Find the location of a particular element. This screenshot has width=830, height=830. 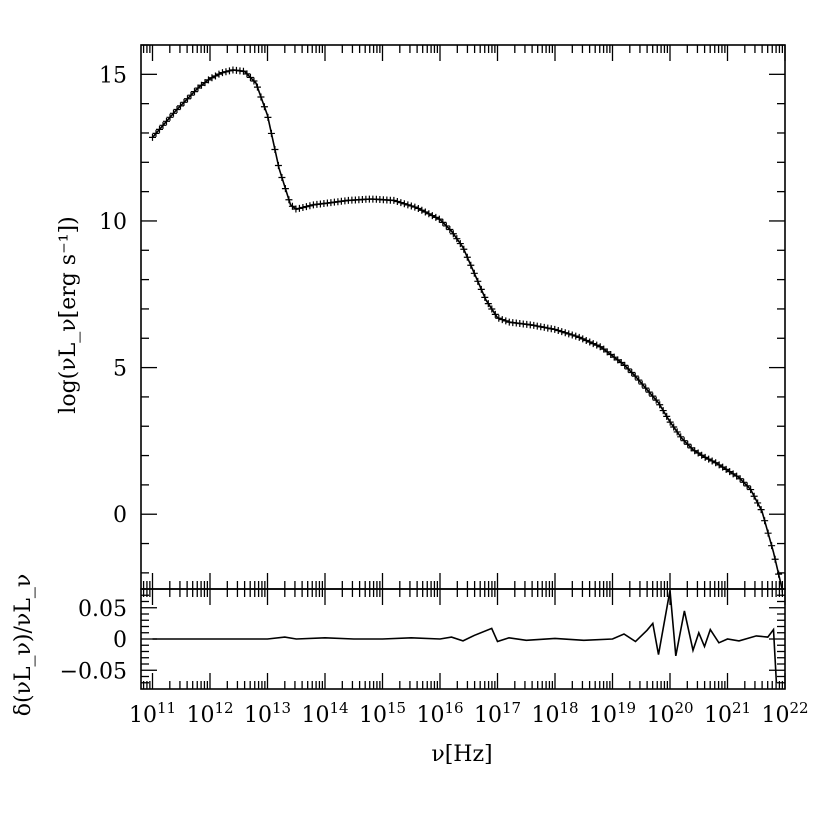

x-tick-label: 1019 is located at coordinates (612, 713).